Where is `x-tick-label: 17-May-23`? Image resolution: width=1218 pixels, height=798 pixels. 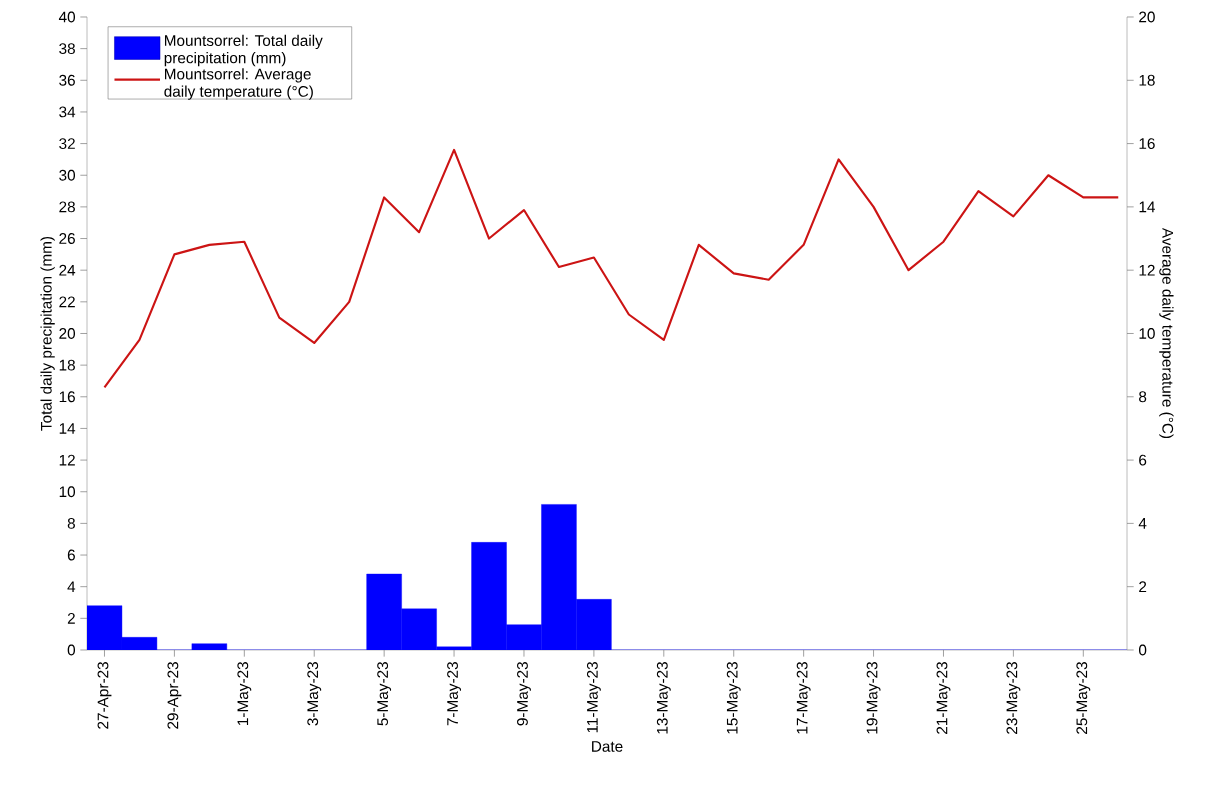
x-tick-label: 17-May-23 is located at coordinates (803, 698).